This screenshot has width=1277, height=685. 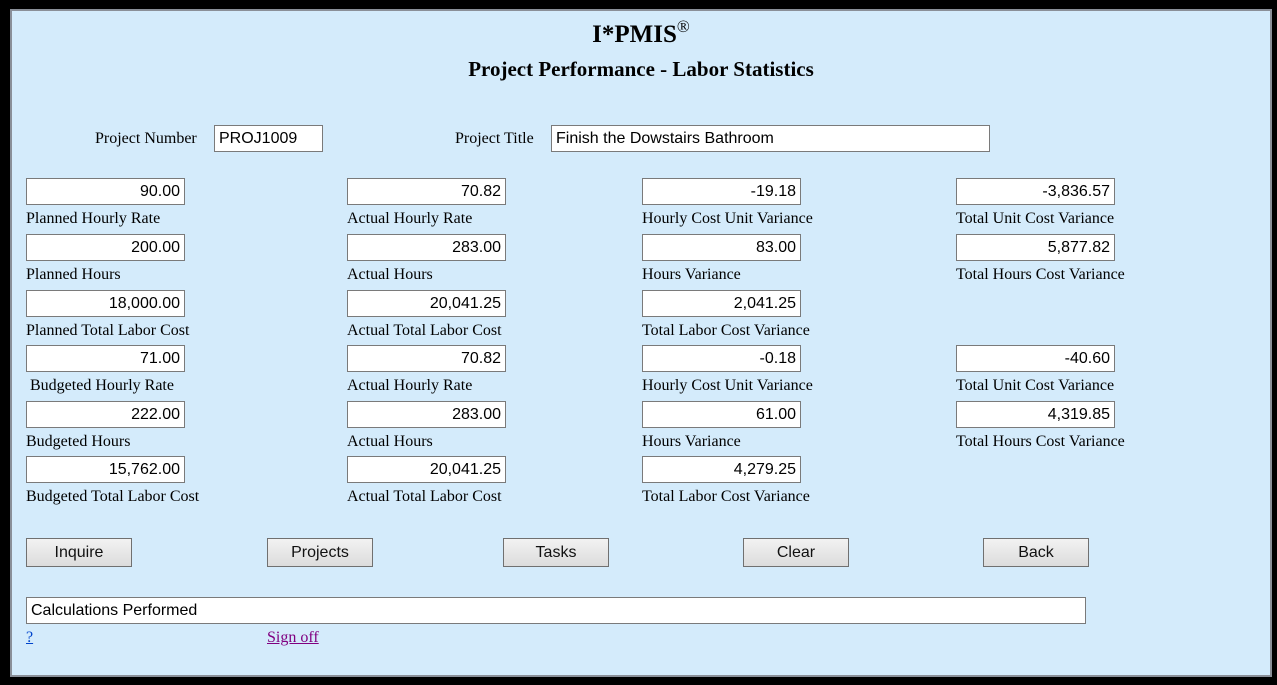 What do you see at coordinates (1035, 191) in the screenshot?
I see `value-field: -3,836.57` at bounding box center [1035, 191].